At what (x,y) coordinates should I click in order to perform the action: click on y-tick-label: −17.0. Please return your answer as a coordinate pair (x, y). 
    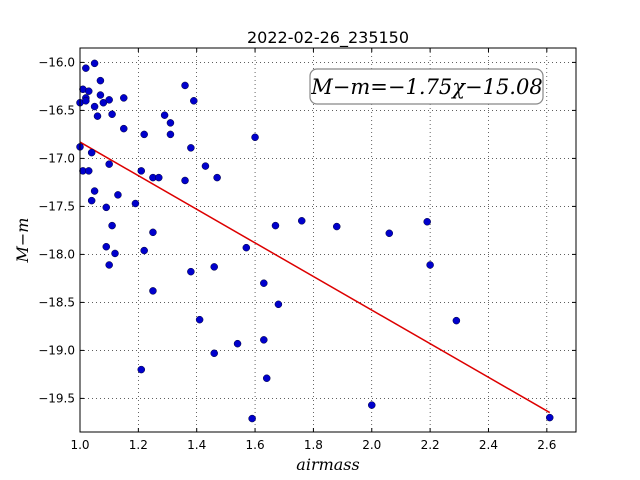
    Looking at the image, I should click on (56, 158).